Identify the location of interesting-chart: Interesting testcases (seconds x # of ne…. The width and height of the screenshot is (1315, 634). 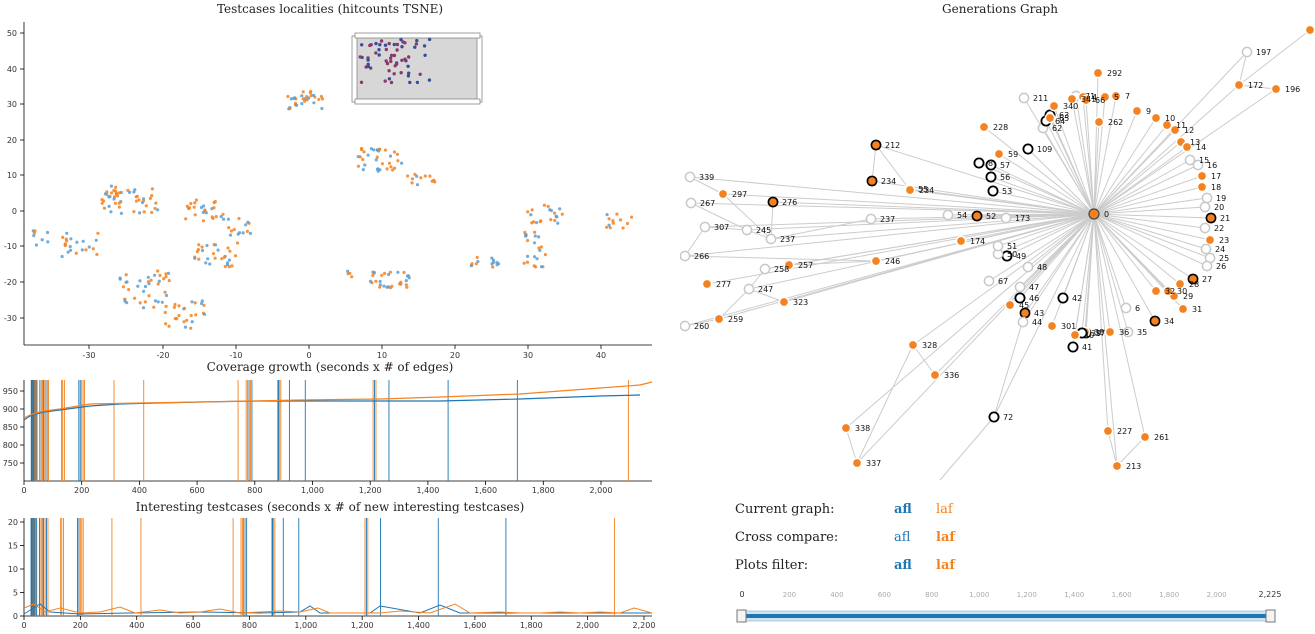
(330, 565).